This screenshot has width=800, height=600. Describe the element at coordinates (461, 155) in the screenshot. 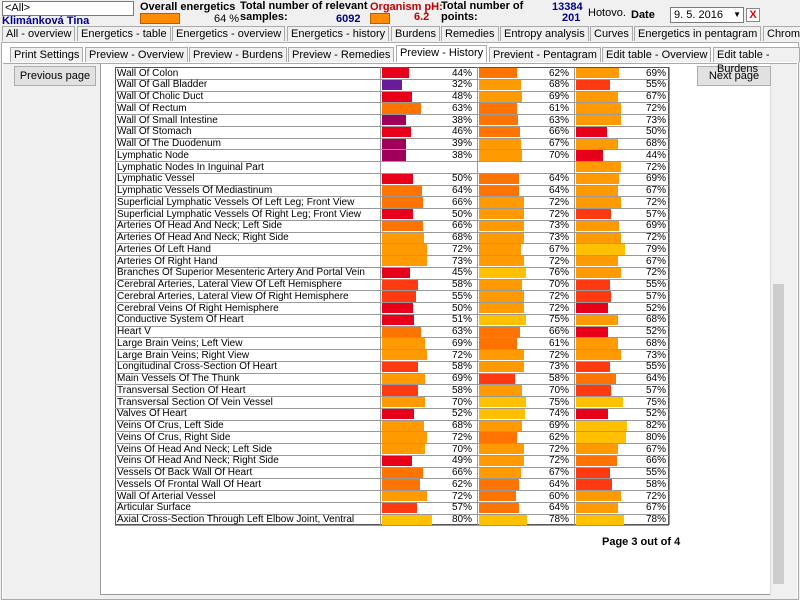

I see `value-label: 38%` at that location.